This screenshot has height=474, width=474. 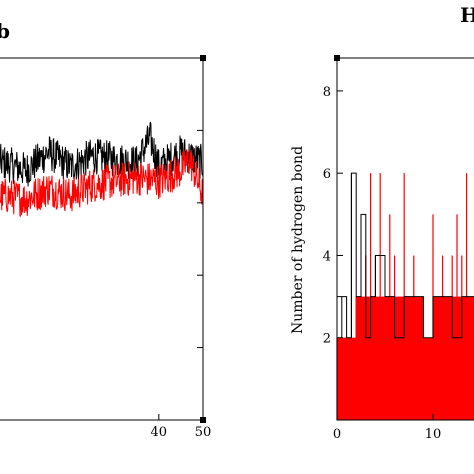 I want to click on panel-h-y-axis-title: Number of hydrogen bond, so click(x=298, y=240).